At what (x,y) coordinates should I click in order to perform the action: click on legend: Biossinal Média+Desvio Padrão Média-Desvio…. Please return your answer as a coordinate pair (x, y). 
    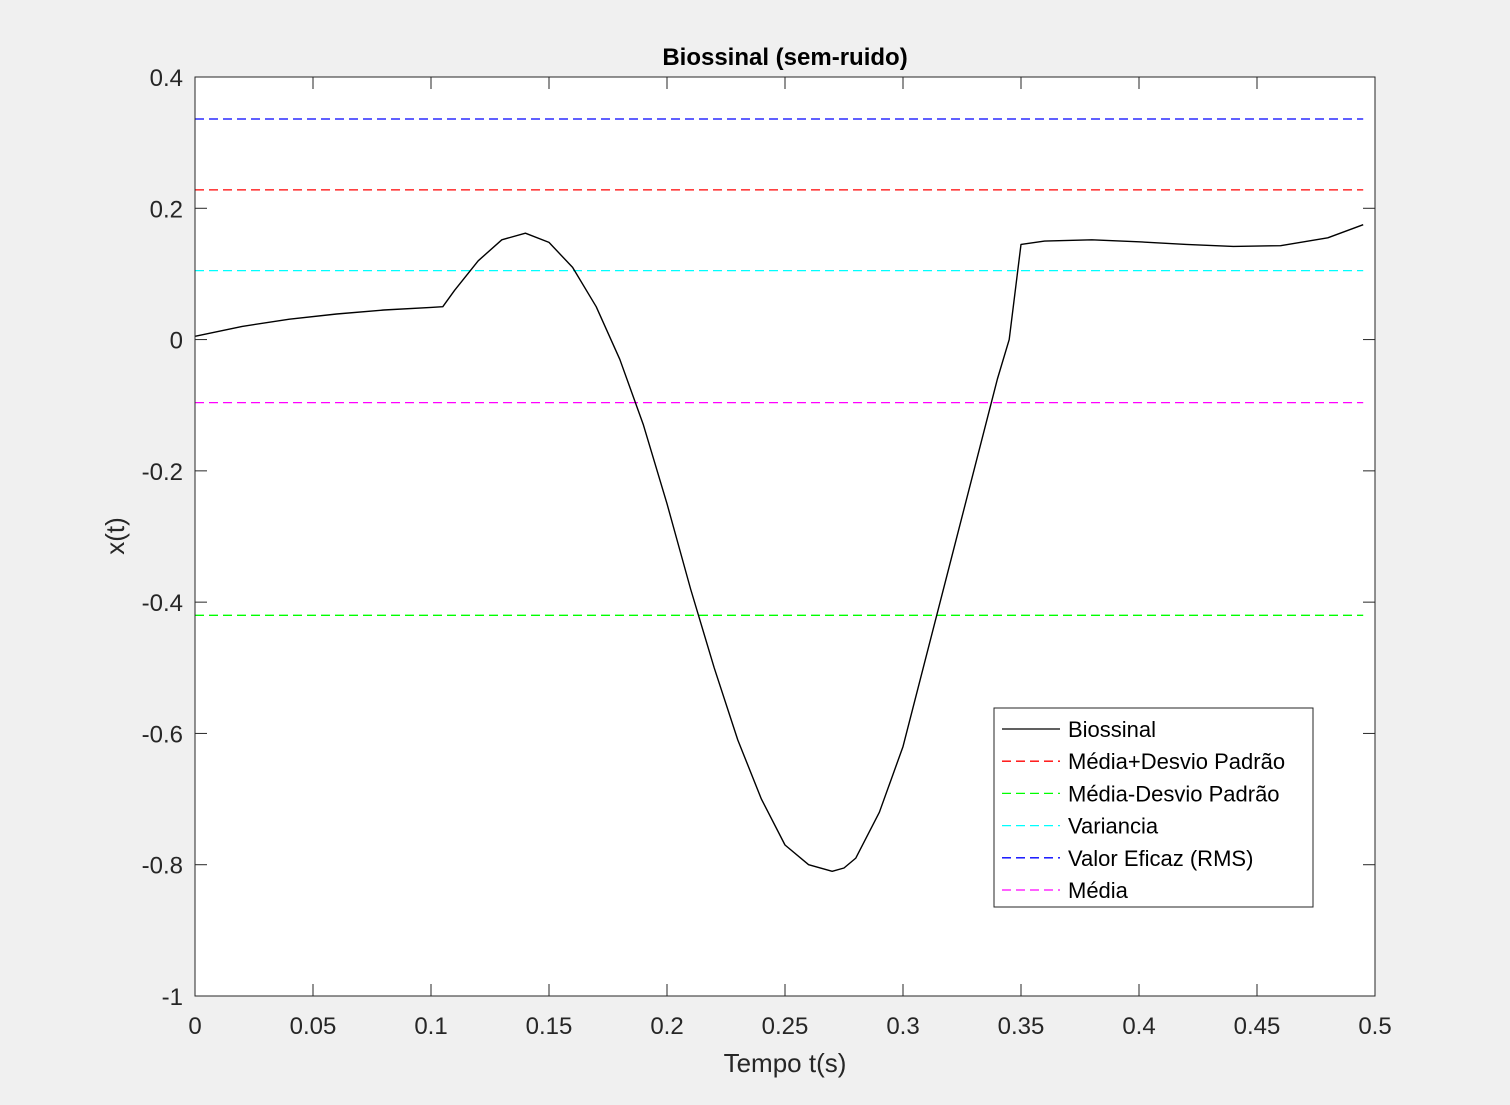
    Looking at the image, I should click on (1153, 807).